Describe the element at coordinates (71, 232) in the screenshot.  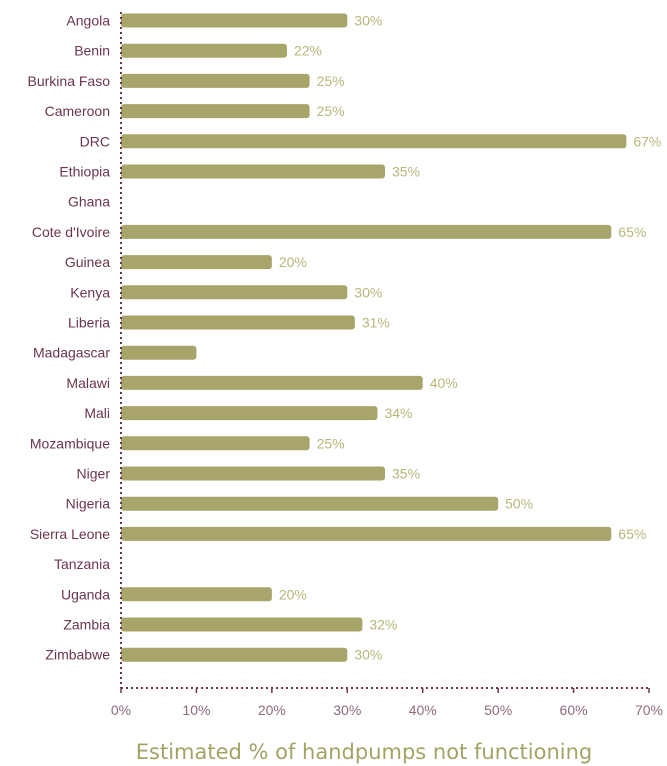
I see `category-label-cote-d-ivoire: Cote d'Ivoire` at that location.